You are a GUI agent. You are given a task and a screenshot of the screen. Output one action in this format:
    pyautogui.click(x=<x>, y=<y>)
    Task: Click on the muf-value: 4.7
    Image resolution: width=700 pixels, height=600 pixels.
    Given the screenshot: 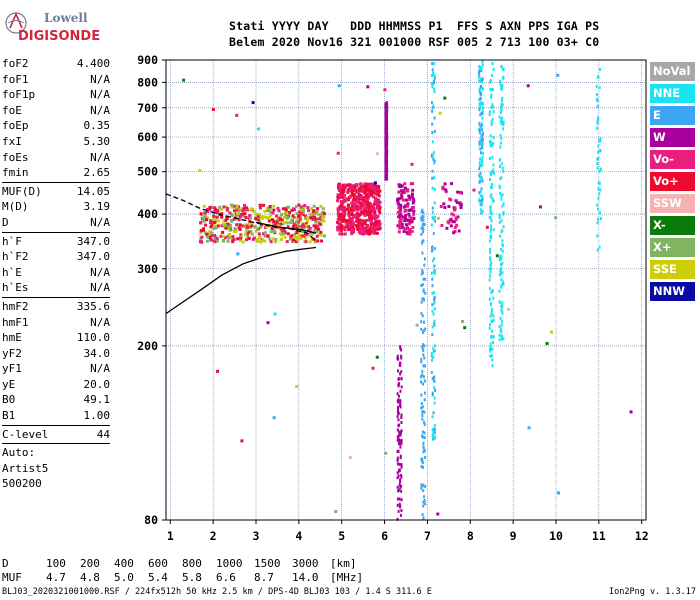 What is the action you would take?
    pyautogui.click(x=56, y=577)
    